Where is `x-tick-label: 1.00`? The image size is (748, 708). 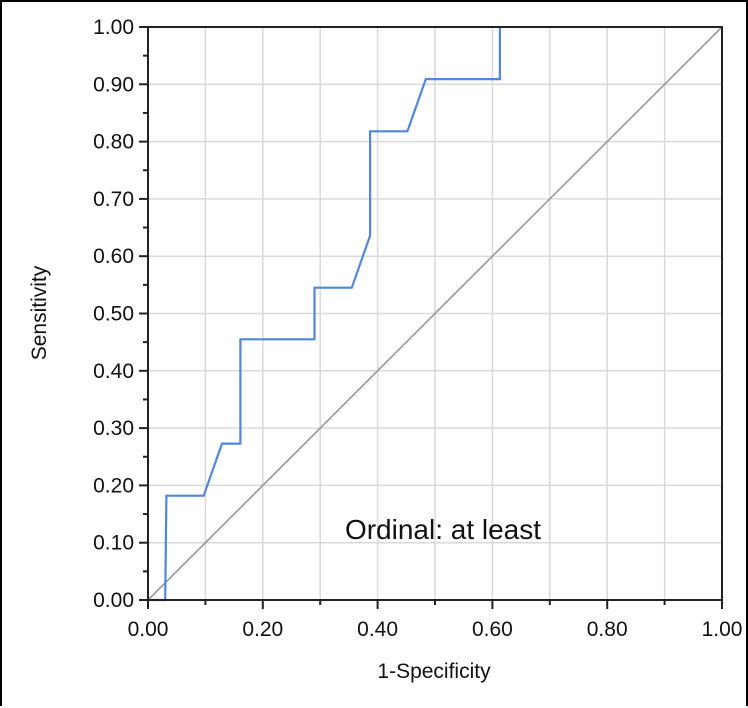
x-tick-label: 1.00 is located at coordinates (722, 629).